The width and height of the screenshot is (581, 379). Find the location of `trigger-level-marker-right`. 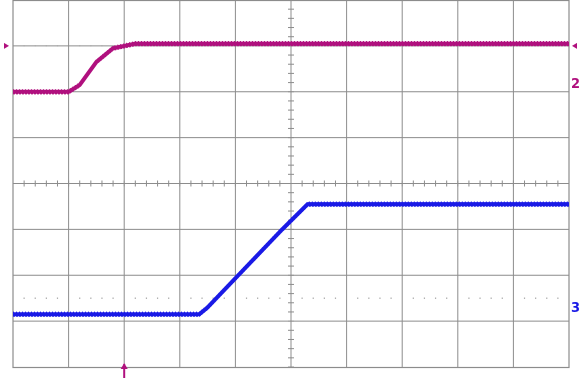

trigger-level-marker-right is located at coordinates (574, 45).